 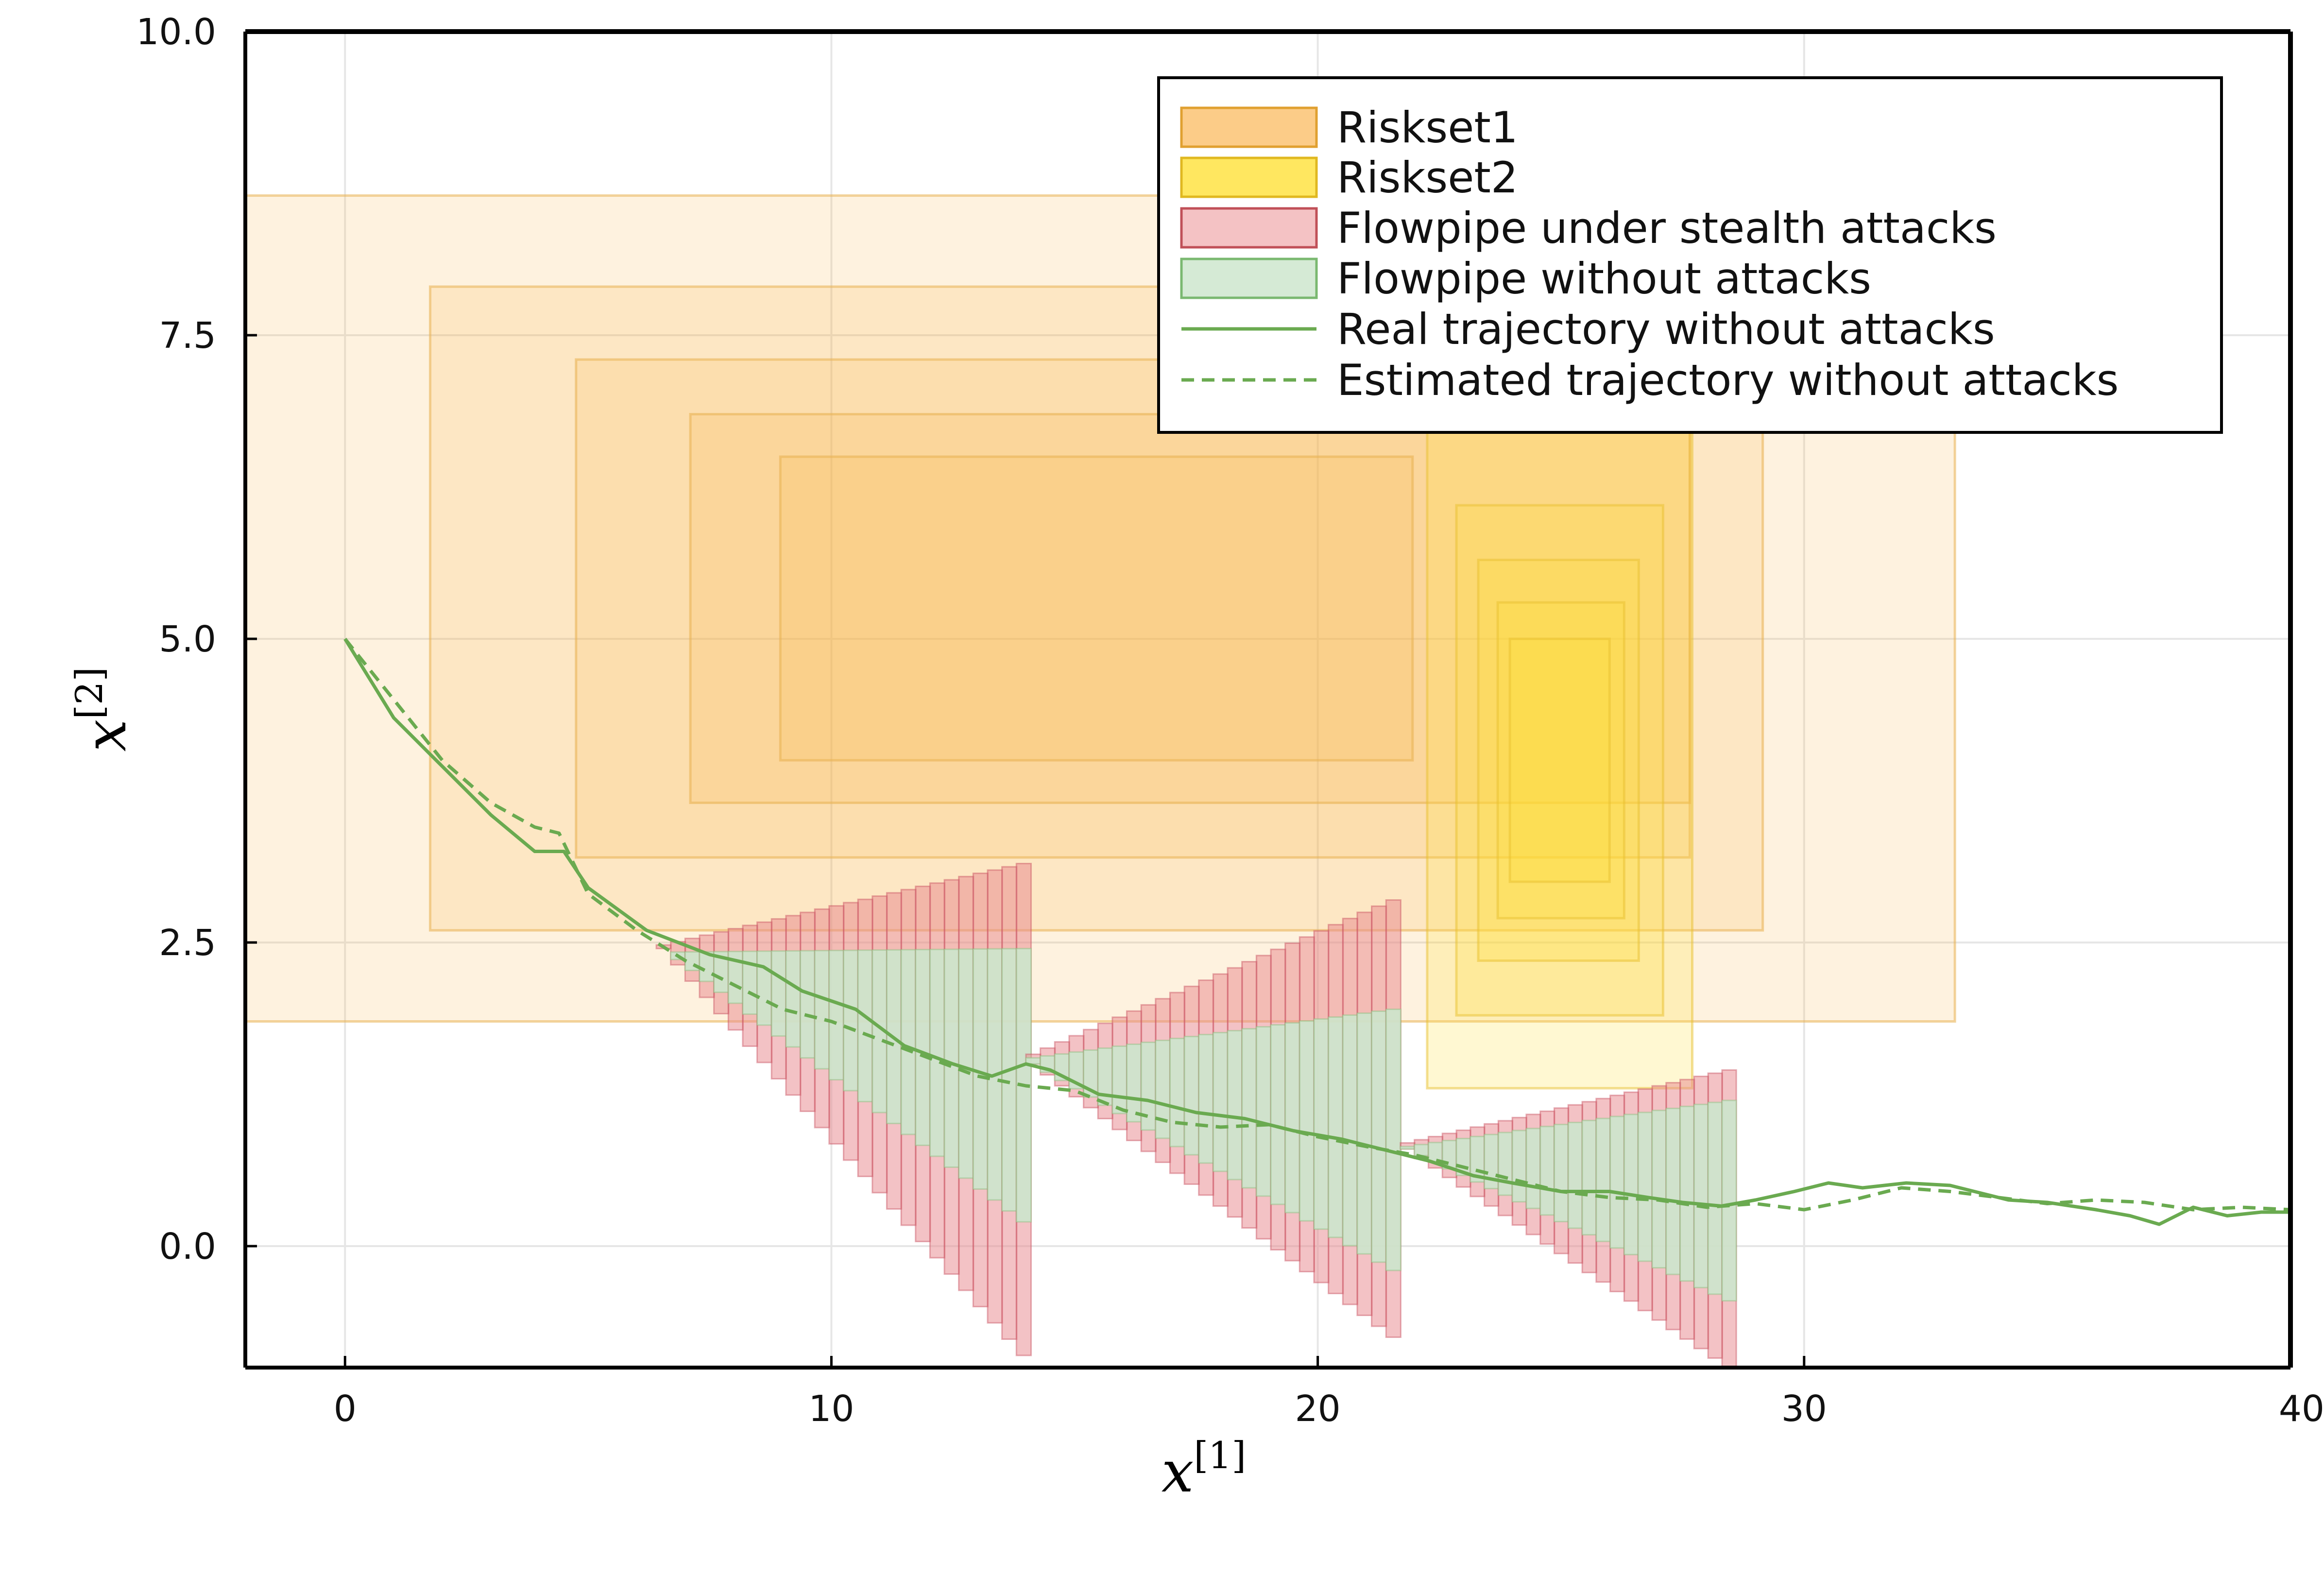 I want to click on legend-label: Real trajectory without attacks, so click(x=1666, y=329).